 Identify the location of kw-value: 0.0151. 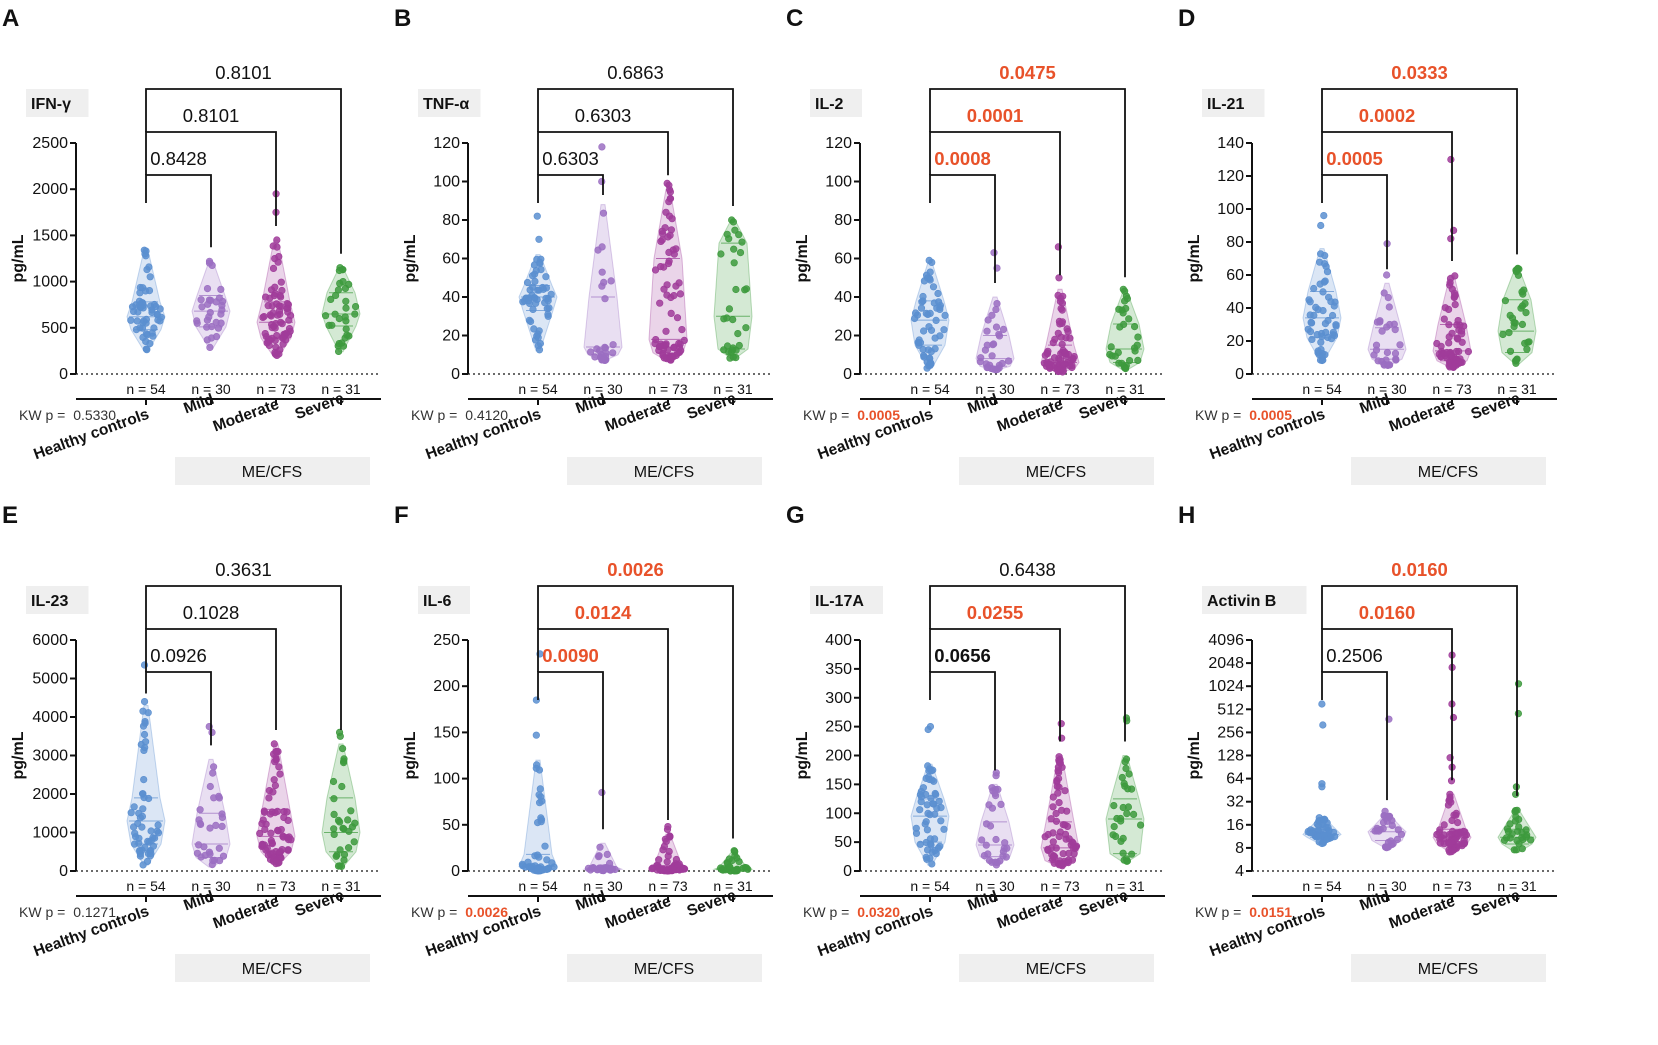
(1270, 912).